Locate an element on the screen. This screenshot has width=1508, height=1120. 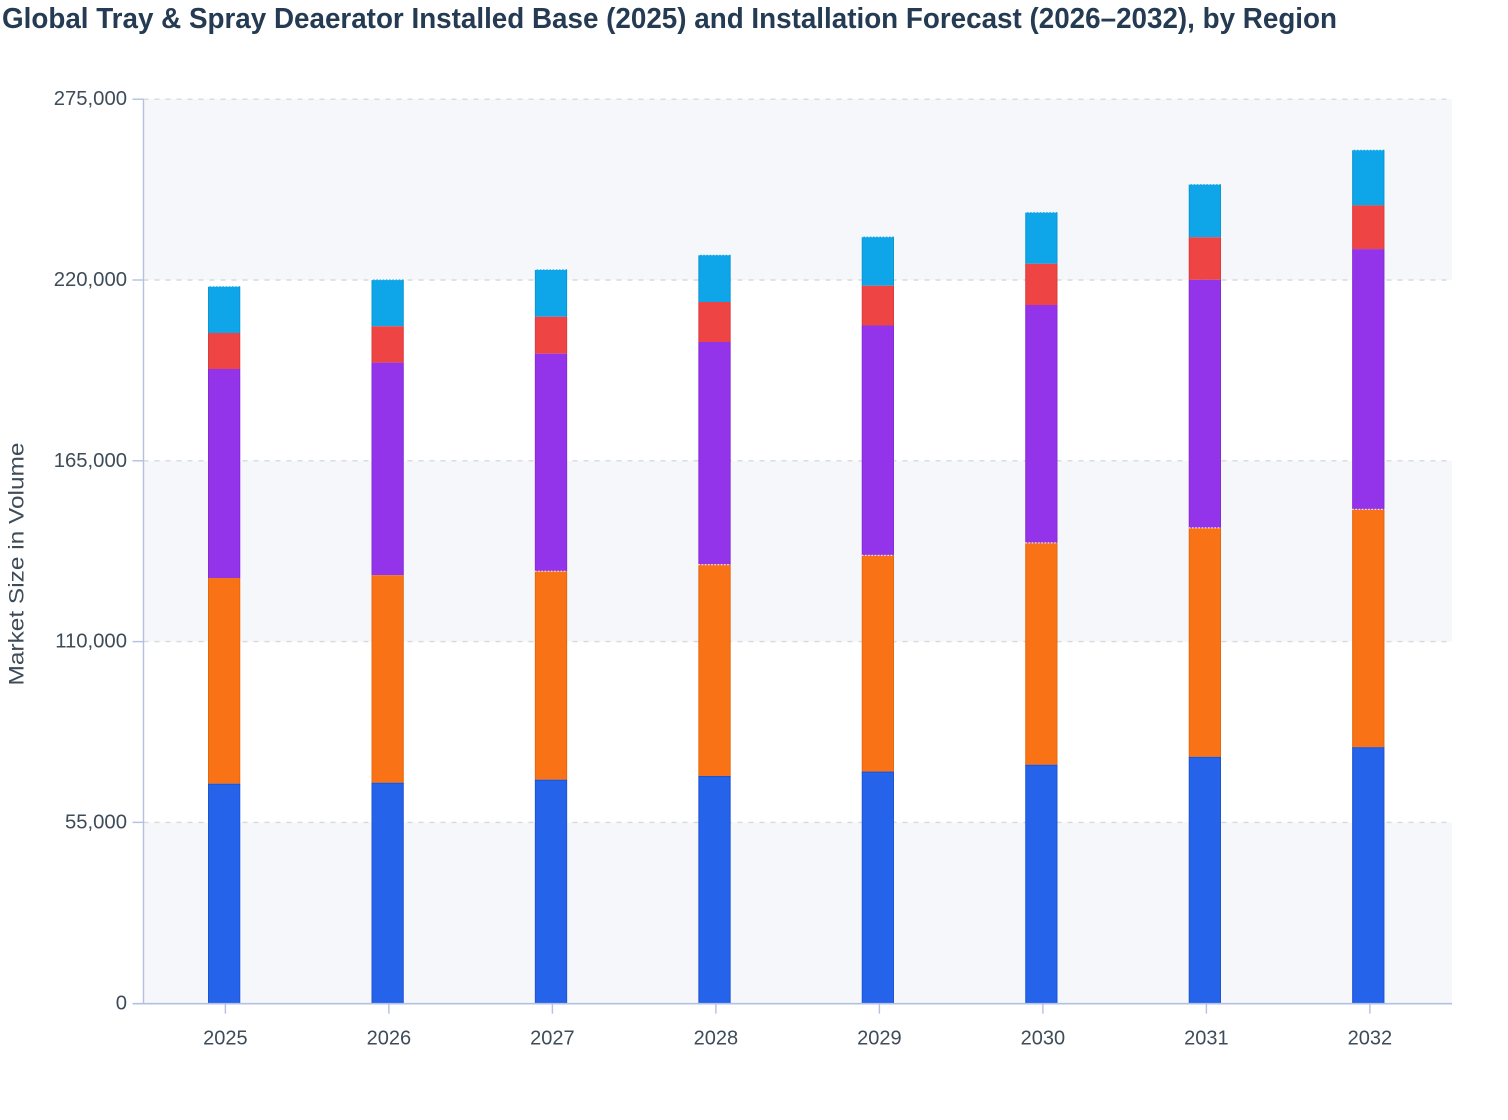
svg-text: 2025 is located at coordinates (225, 1039).